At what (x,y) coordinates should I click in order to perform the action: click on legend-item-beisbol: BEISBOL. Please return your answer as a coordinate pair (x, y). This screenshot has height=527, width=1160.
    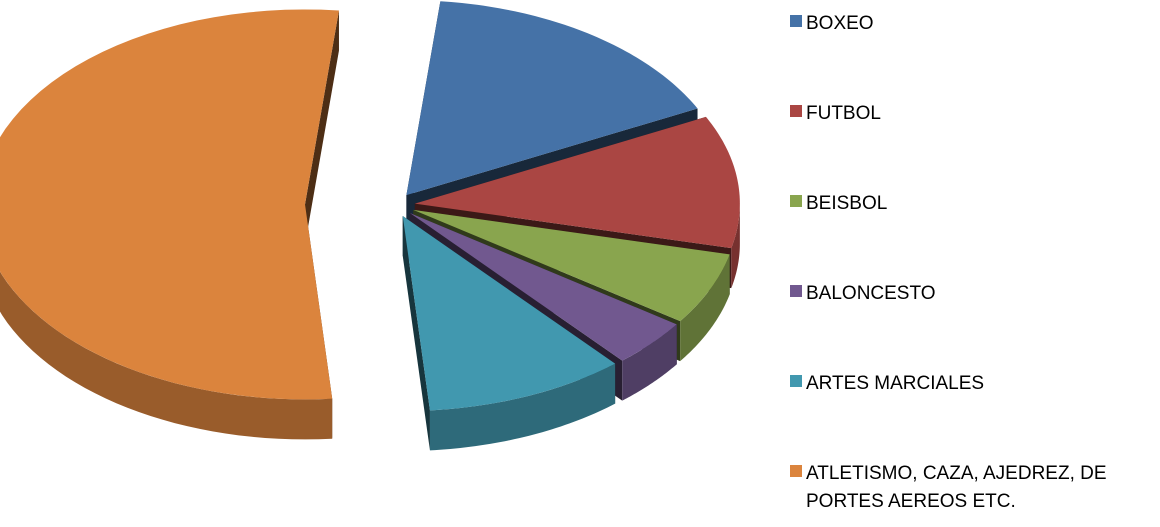
    Looking at the image, I should click on (973, 204).